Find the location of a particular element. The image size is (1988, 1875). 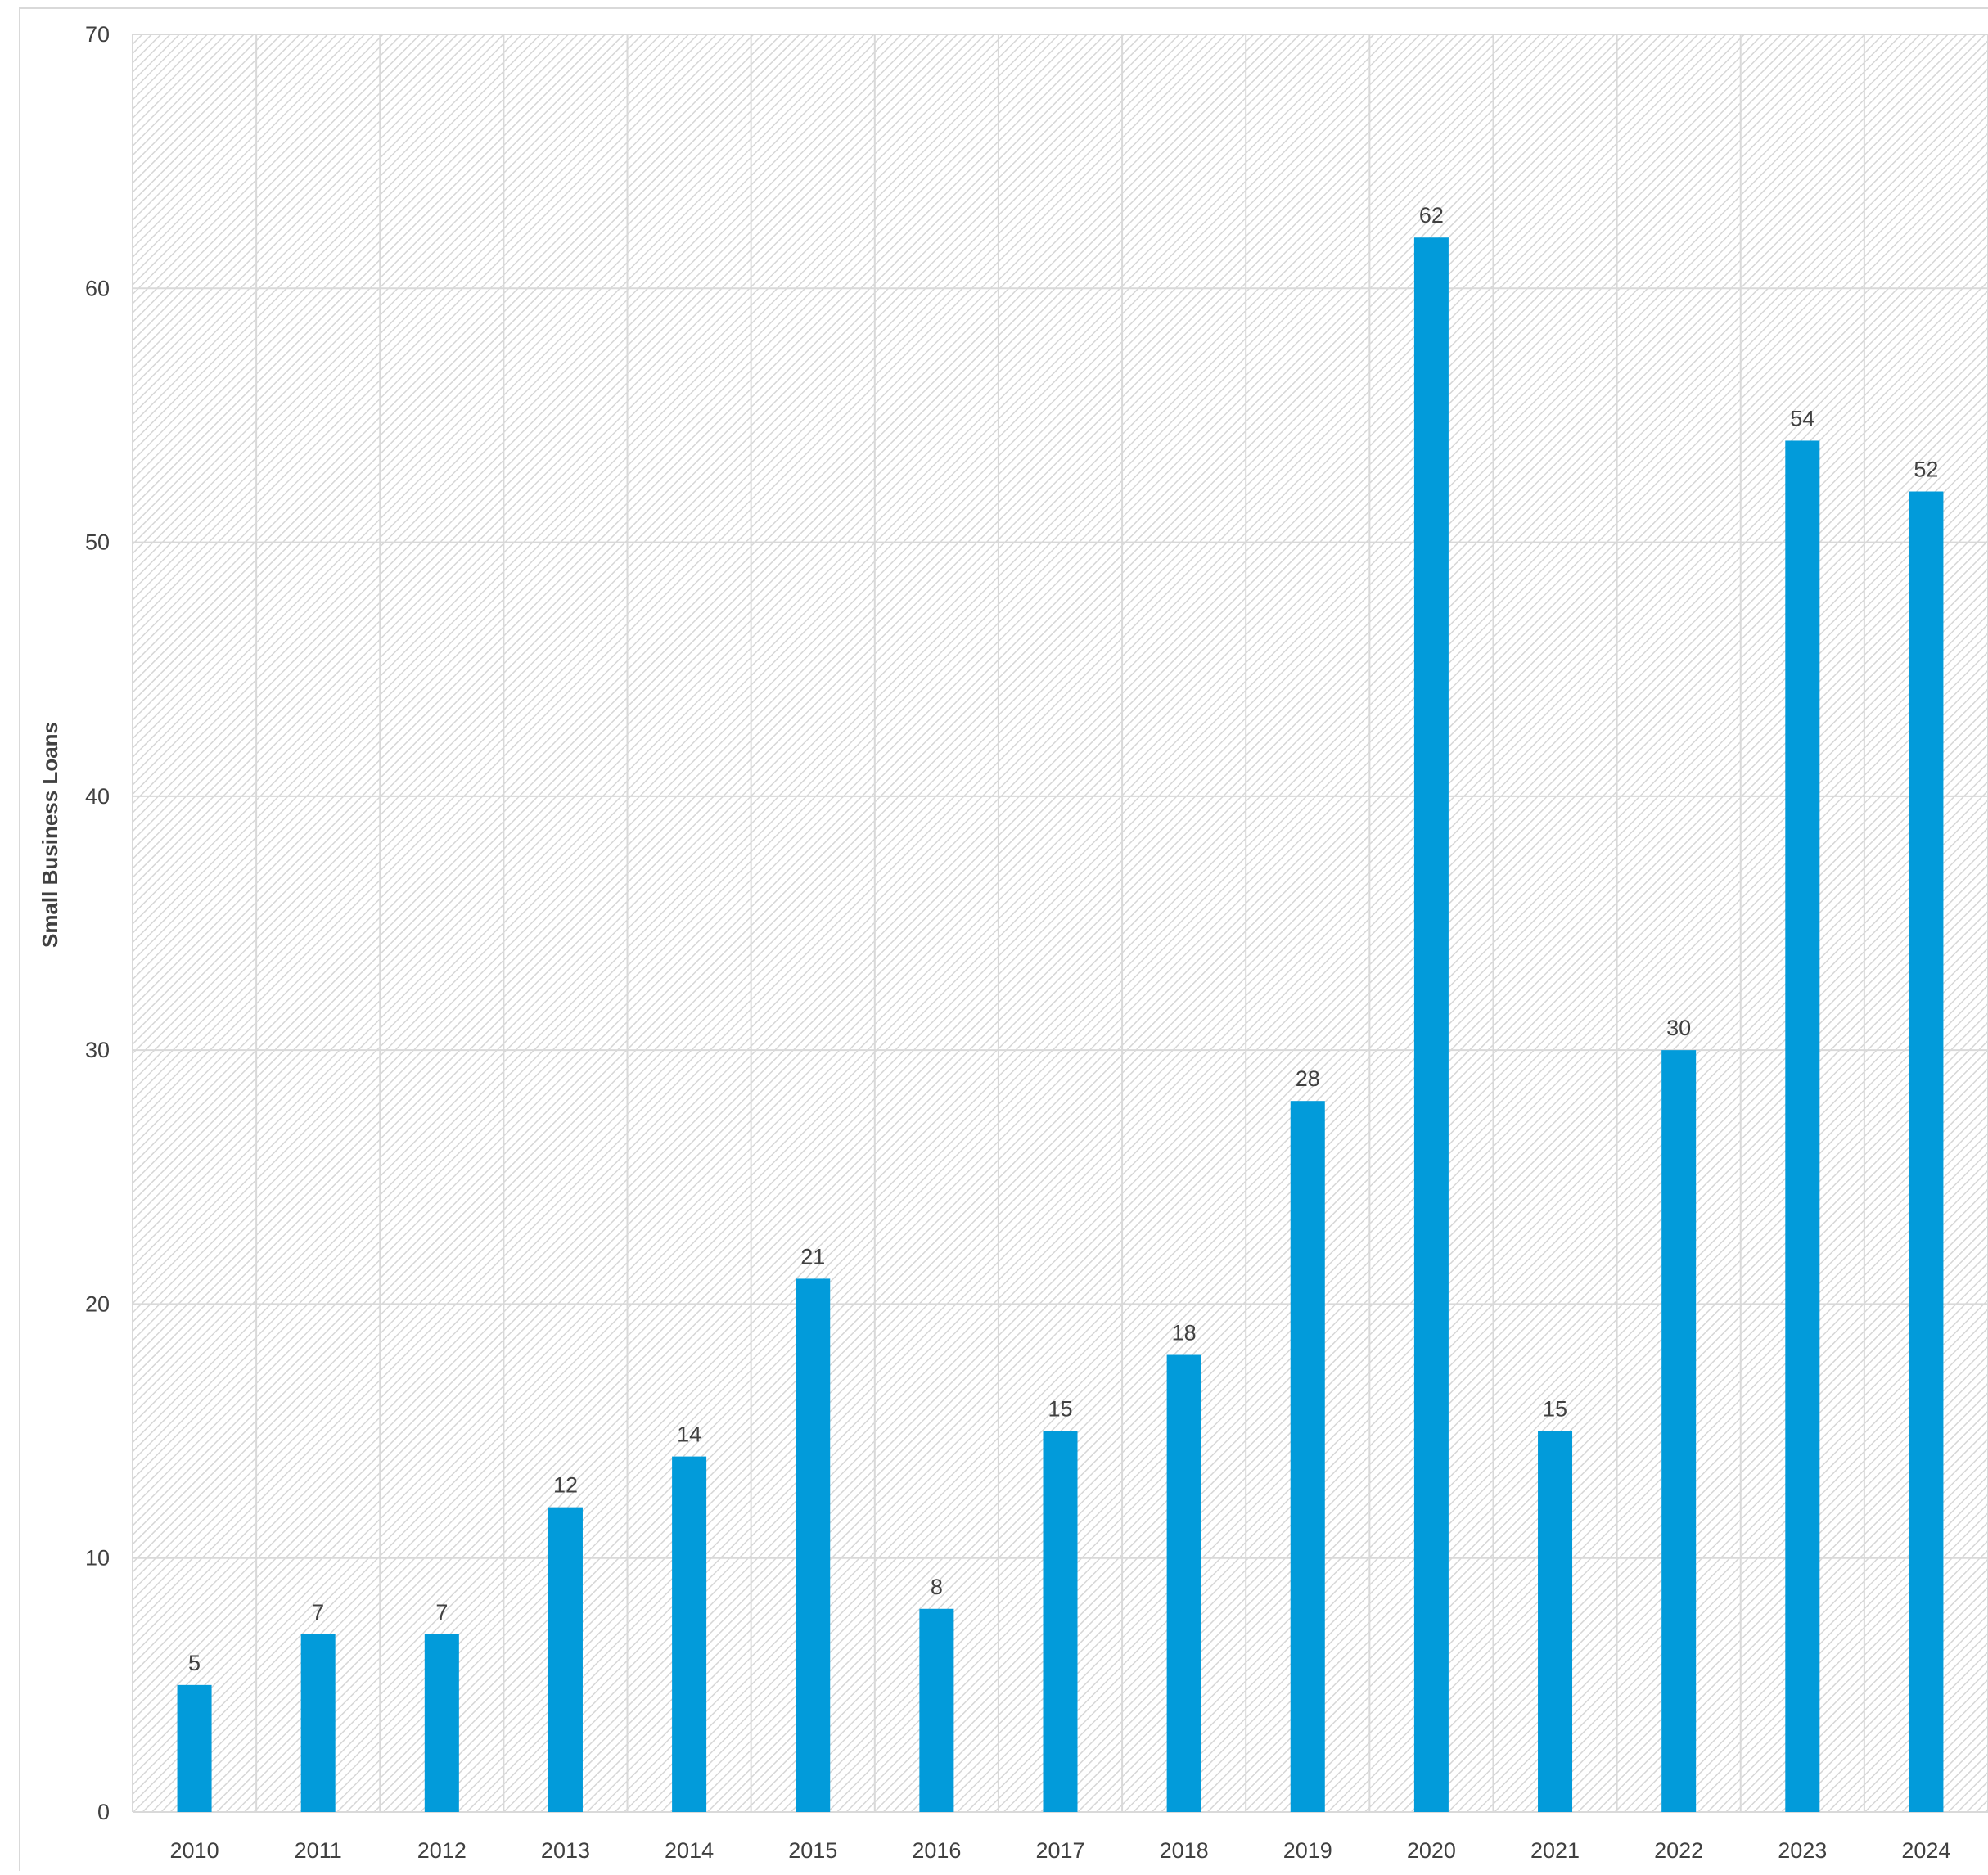

bar-2015 is located at coordinates (814, 1545).